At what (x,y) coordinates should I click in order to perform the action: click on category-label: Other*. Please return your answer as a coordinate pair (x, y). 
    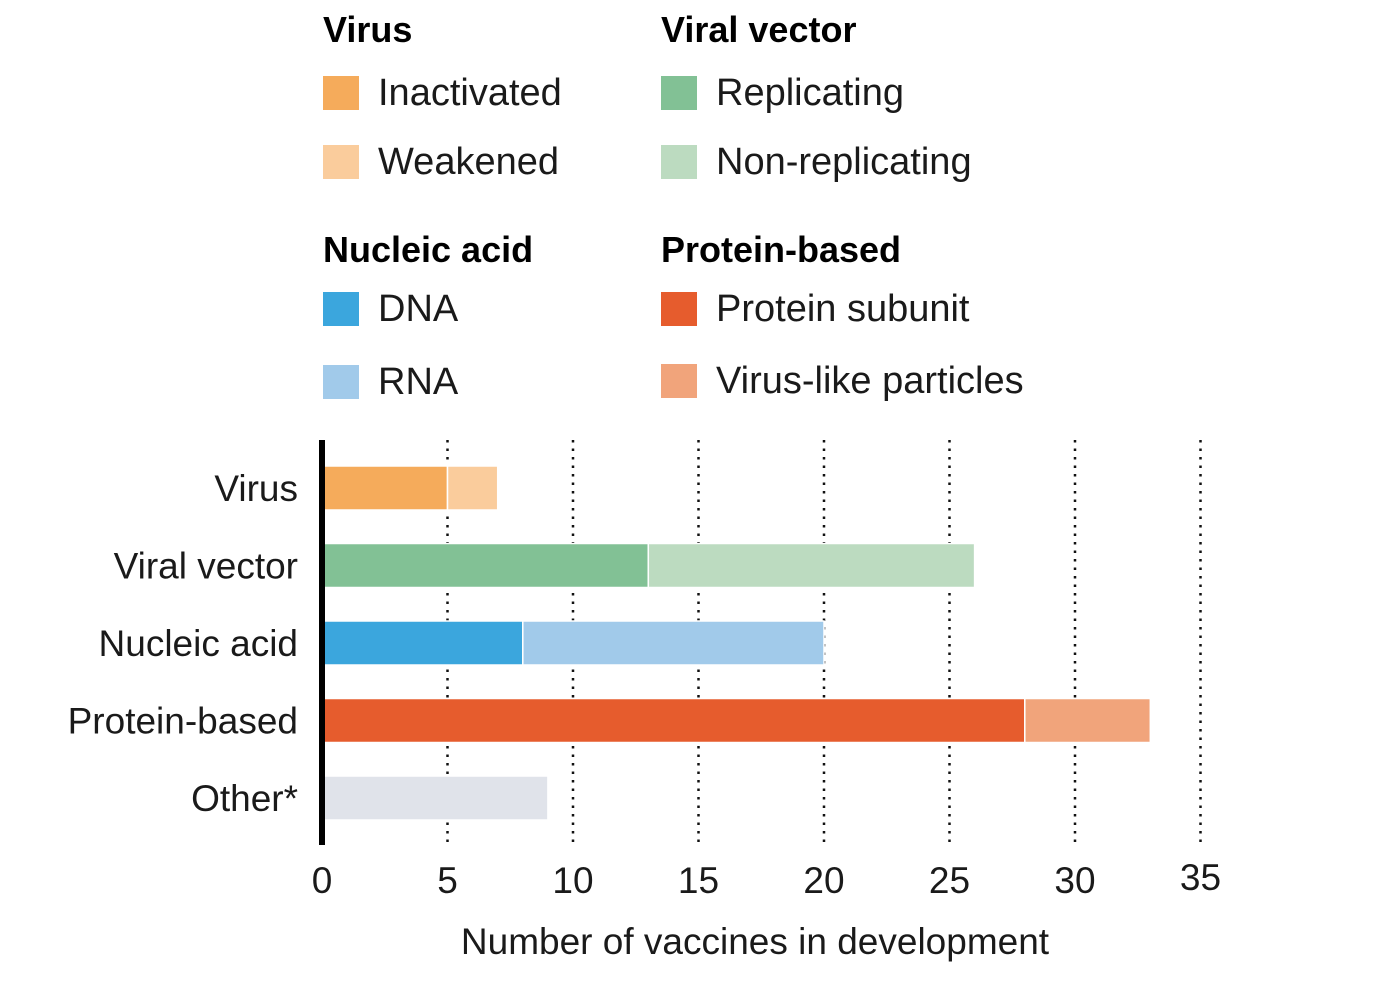
    Looking at the image, I should click on (244, 798).